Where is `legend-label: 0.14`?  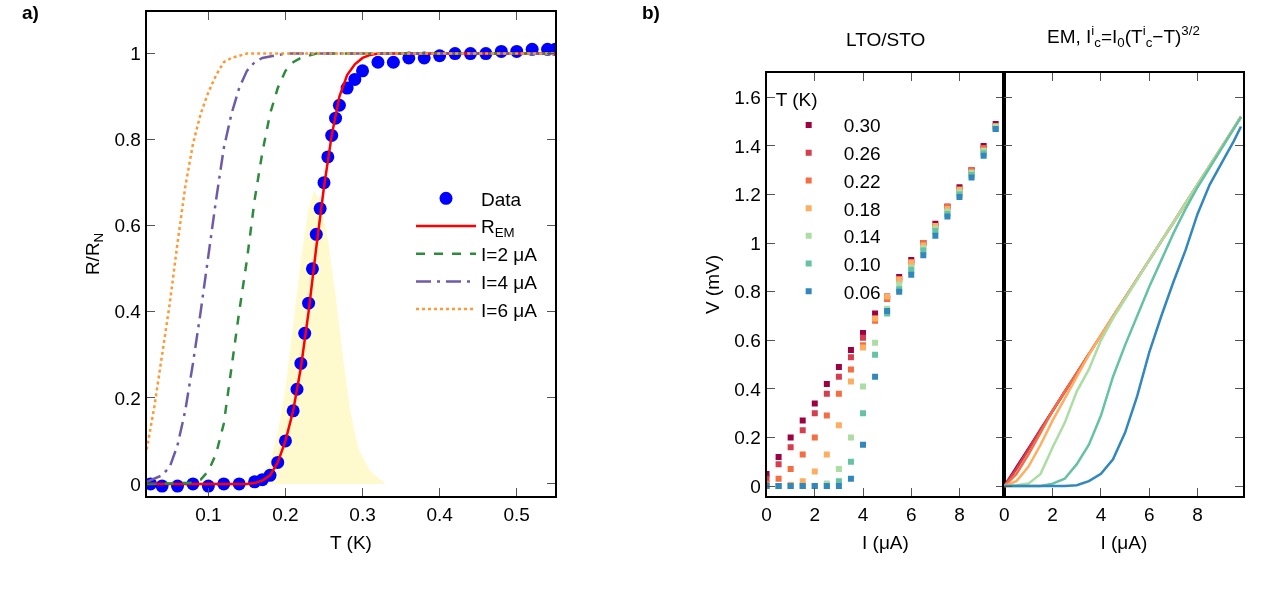 legend-label: 0.14 is located at coordinates (862, 237).